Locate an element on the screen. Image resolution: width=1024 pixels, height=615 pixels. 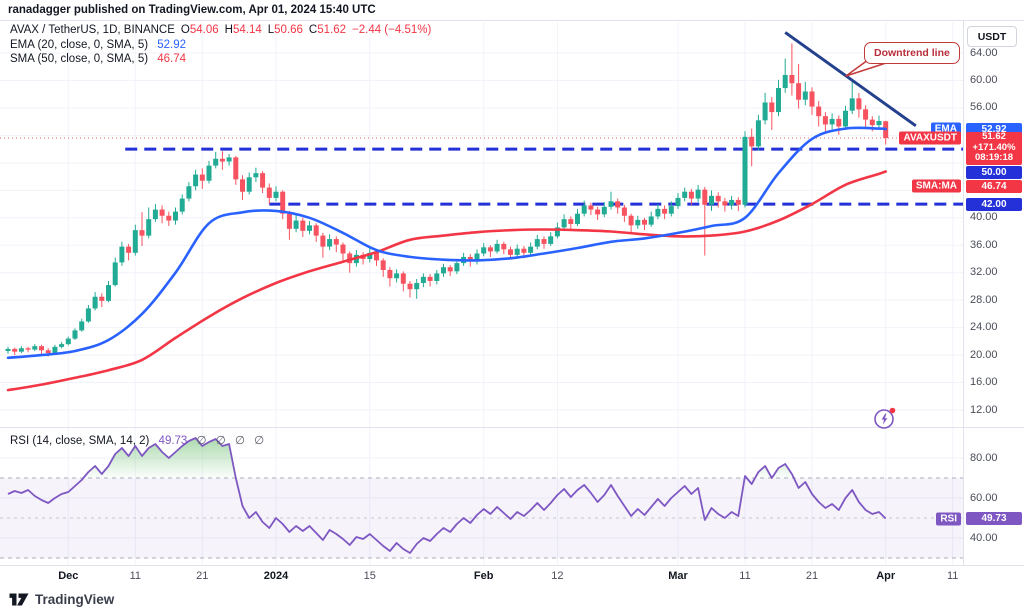
price-axis-label: 16.00 is located at coordinates (984, 382).